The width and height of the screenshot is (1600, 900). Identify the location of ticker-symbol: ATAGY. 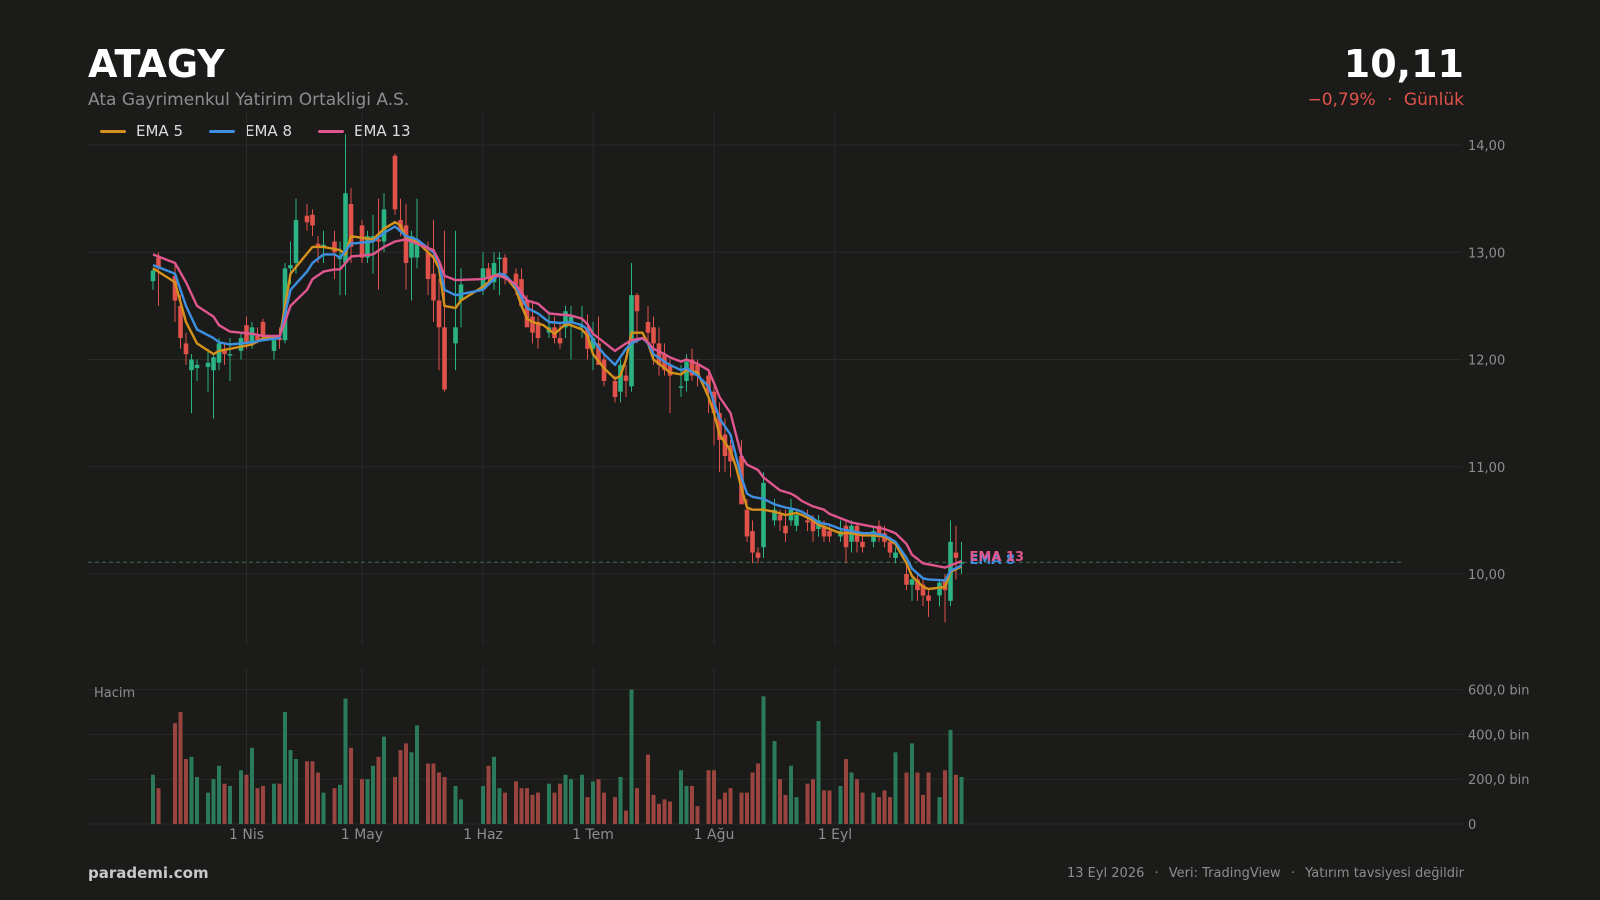
(156, 64).